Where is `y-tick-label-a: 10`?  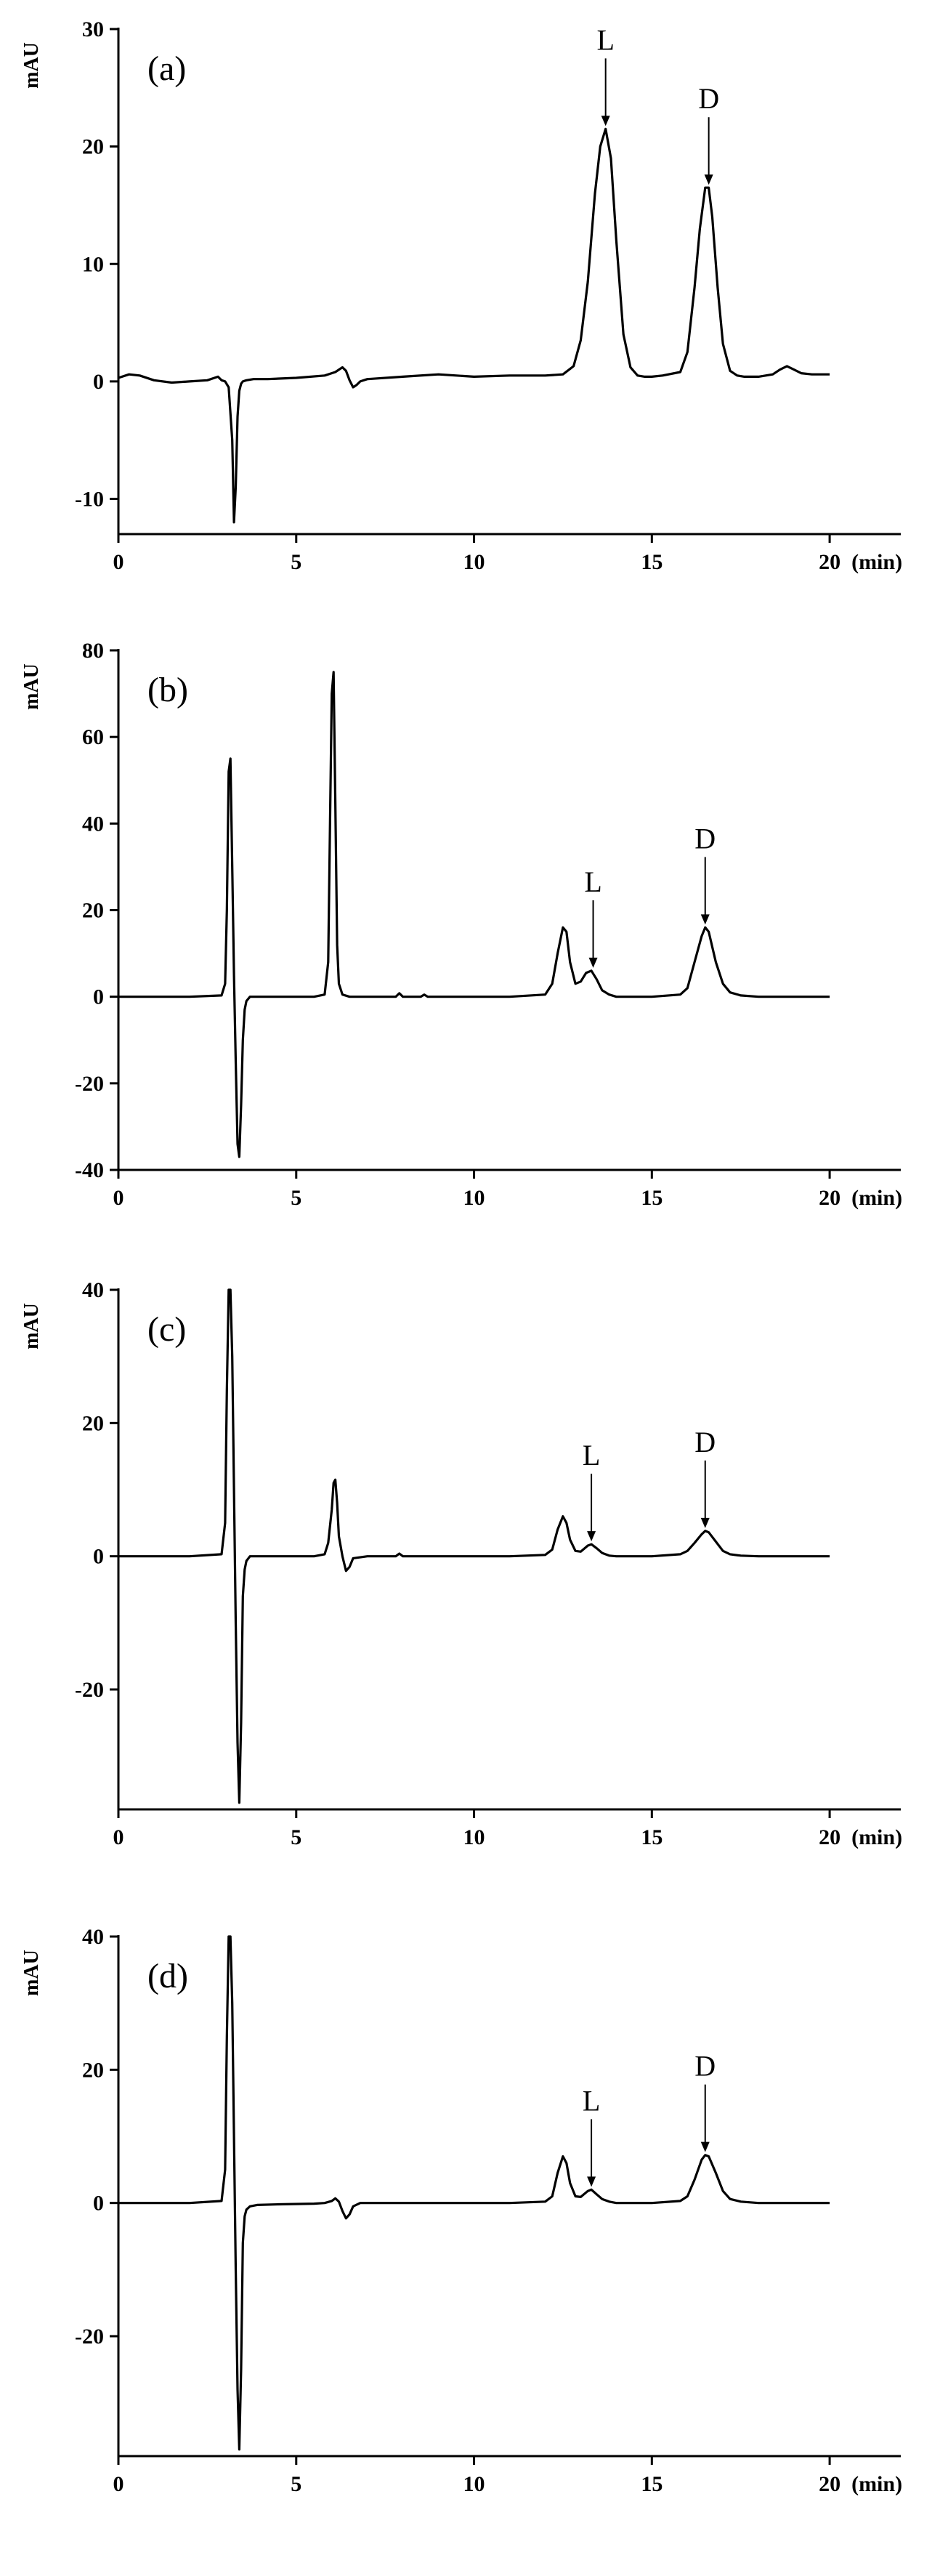
y-tick-label-a: 10 is located at coordinates (93, 264).